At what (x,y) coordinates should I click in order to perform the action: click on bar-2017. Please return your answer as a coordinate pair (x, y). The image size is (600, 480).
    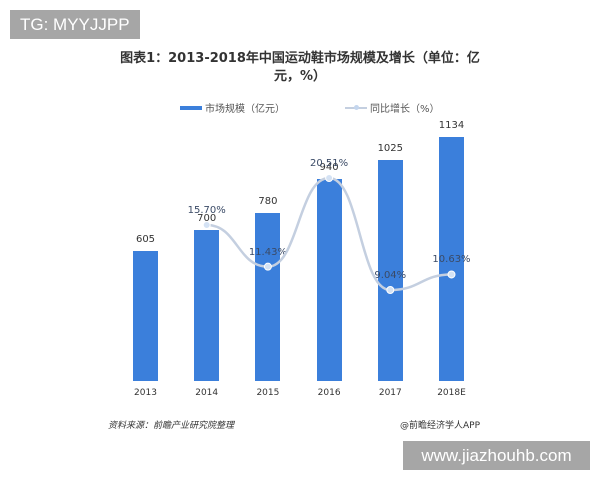
    Looking at the image, I should click on (390, 270).